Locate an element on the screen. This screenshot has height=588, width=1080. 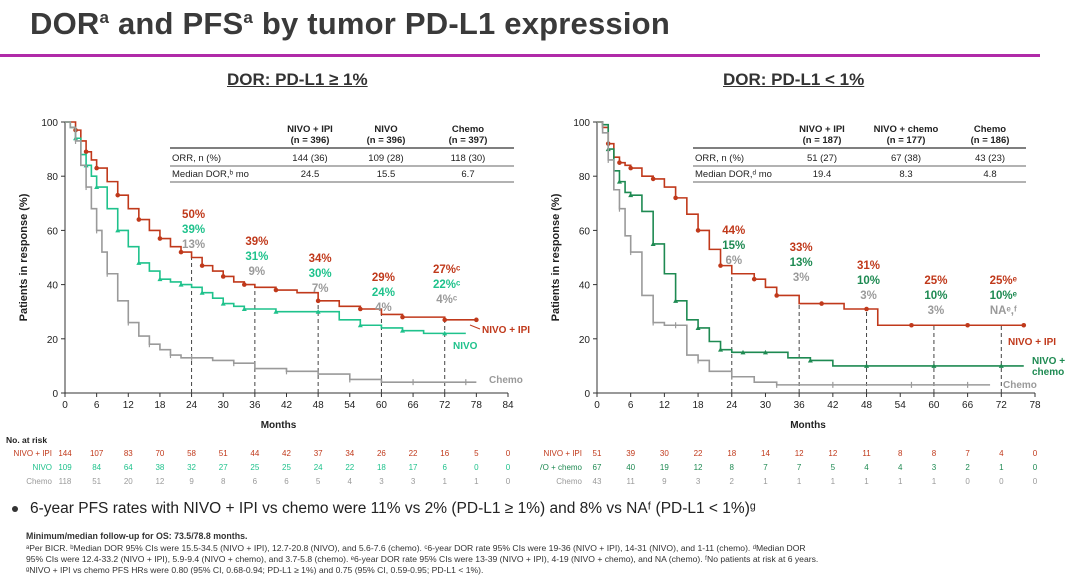
at-risk-value: 32 is located at coordinates (191, 467).